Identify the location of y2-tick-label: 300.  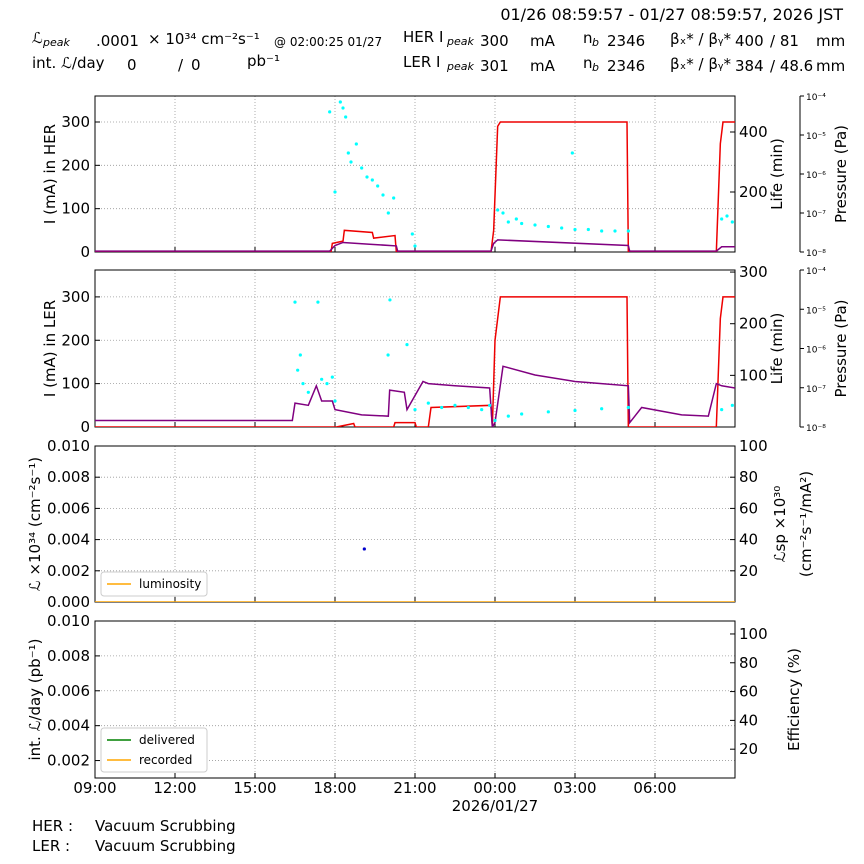
(753, 272).